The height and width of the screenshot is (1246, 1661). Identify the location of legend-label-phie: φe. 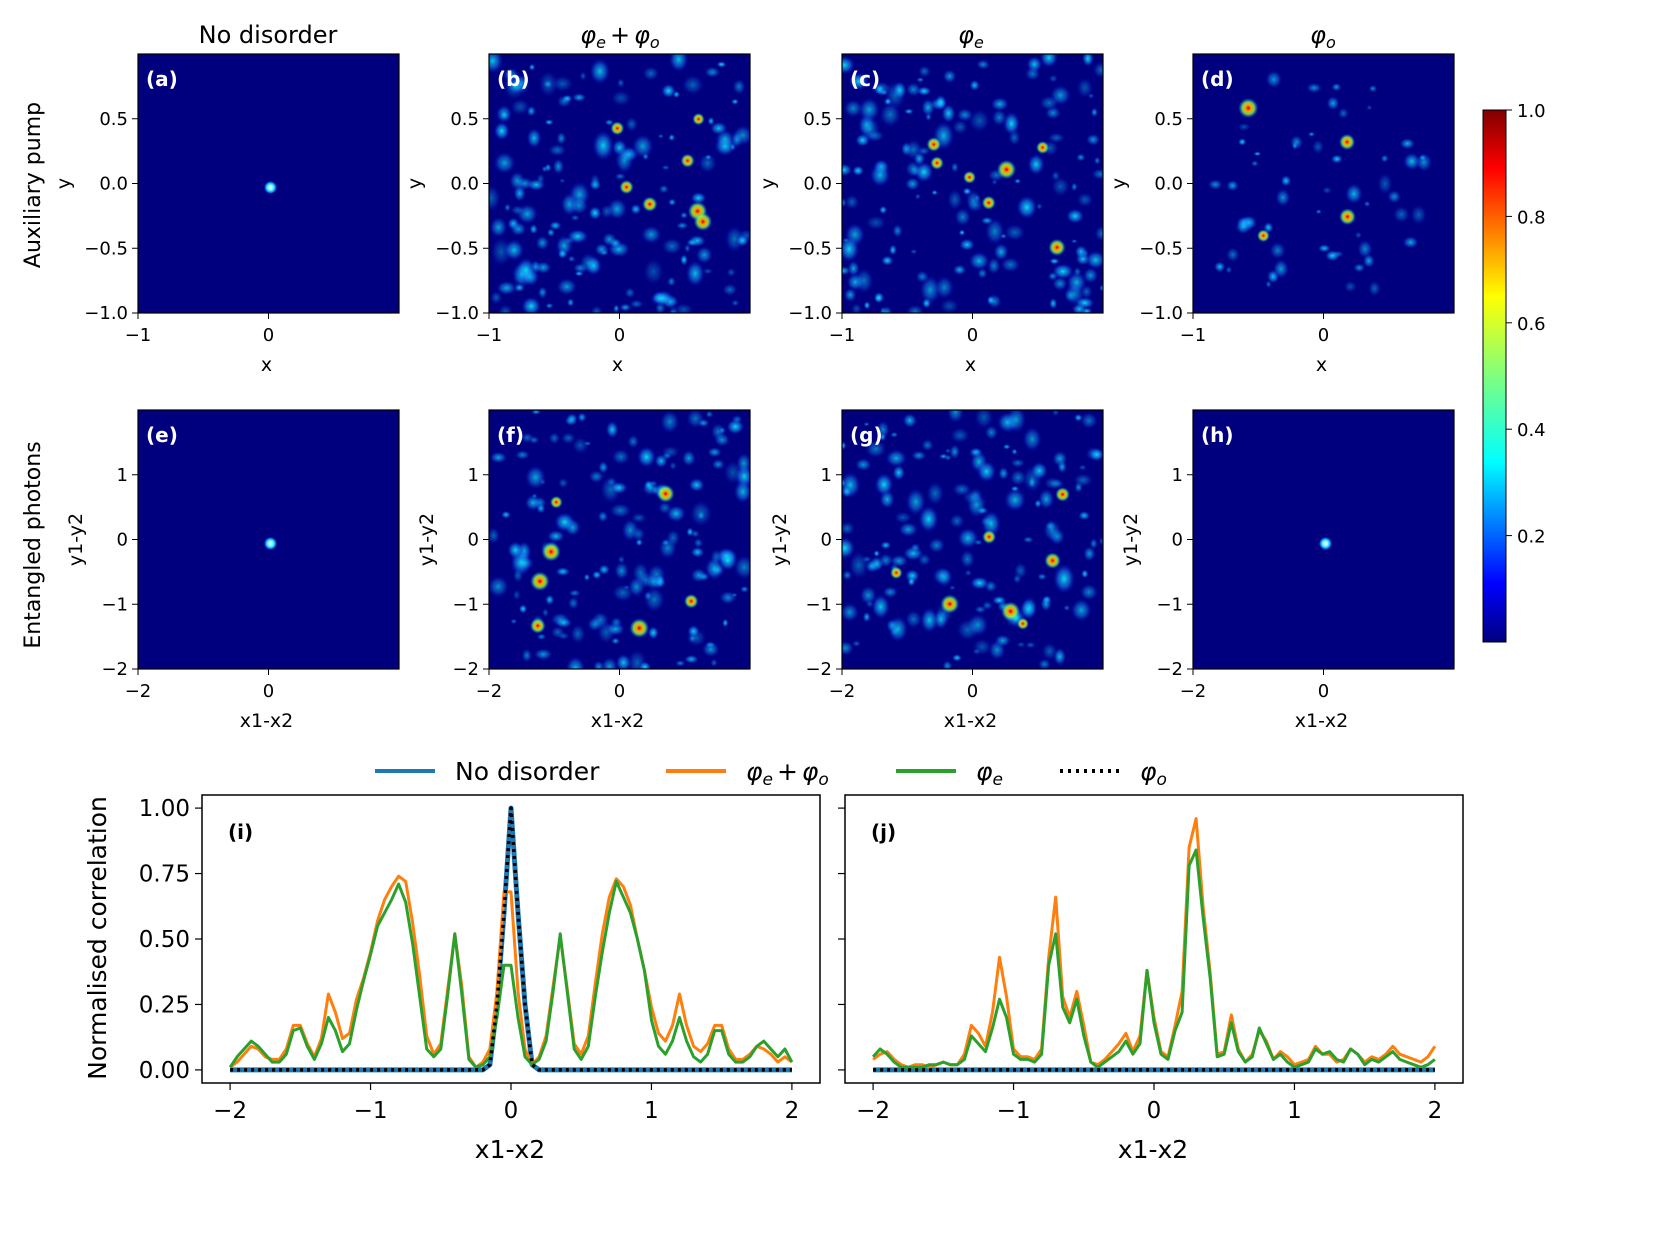
(989, 773).